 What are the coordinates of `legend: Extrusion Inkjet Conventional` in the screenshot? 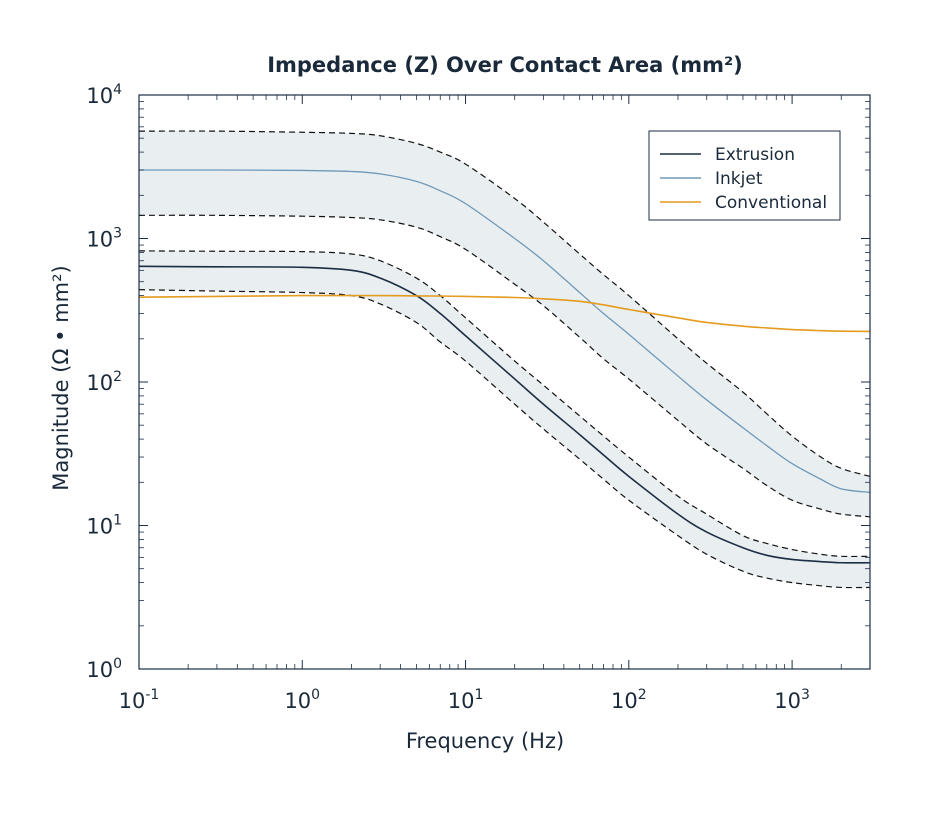 It's located at (744, 175).